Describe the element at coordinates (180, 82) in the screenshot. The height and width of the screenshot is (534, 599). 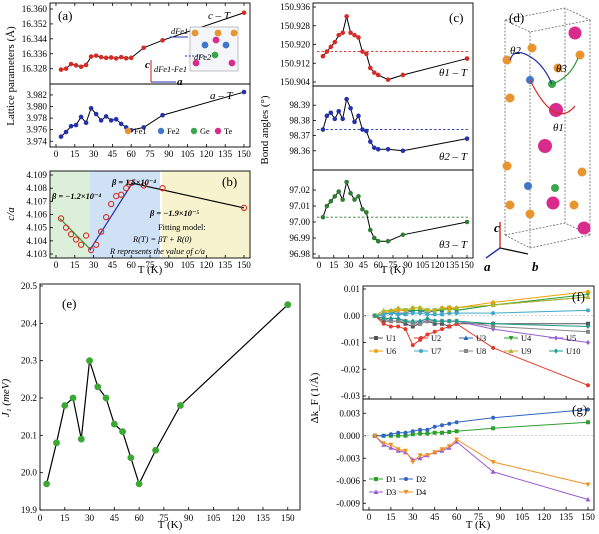
I see `inset-axis-a: a` at that location.